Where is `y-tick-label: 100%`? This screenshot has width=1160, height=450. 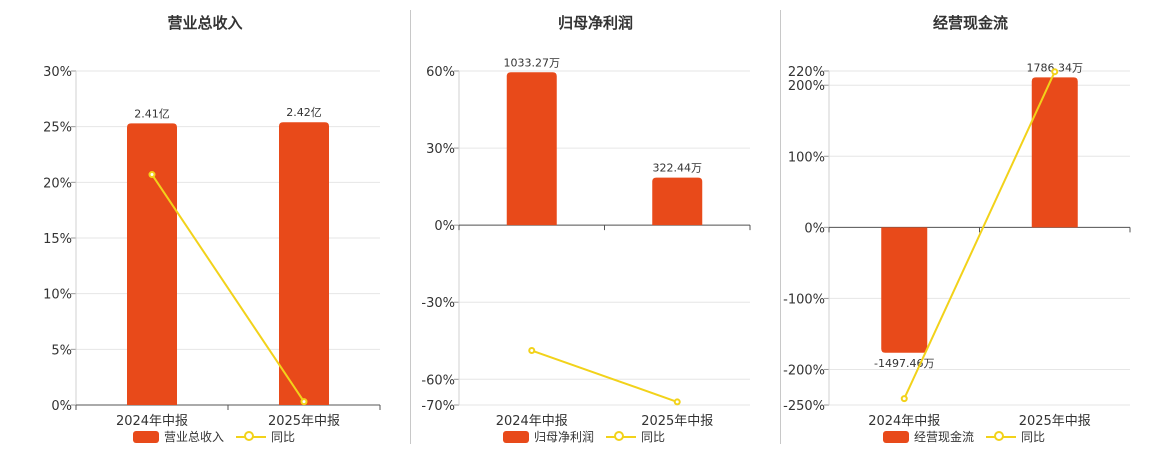
y-tick-label: 100% is located at coordinates (806, 157).